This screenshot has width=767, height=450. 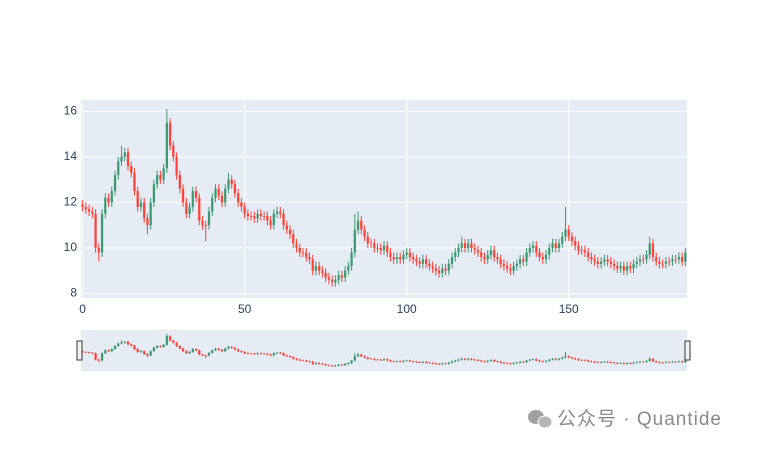 I want to click on rangeslider-handle-left, so click(x=79, y=350).